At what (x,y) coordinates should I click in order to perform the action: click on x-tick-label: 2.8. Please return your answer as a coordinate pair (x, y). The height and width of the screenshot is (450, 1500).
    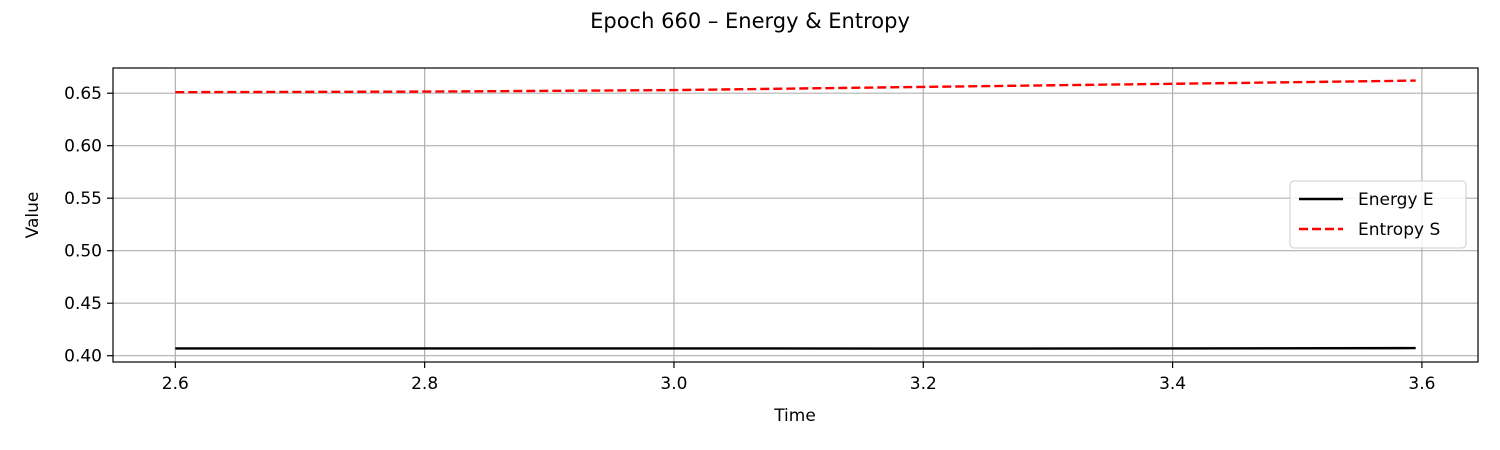
    Looking at the image, I should click on (424, 384).